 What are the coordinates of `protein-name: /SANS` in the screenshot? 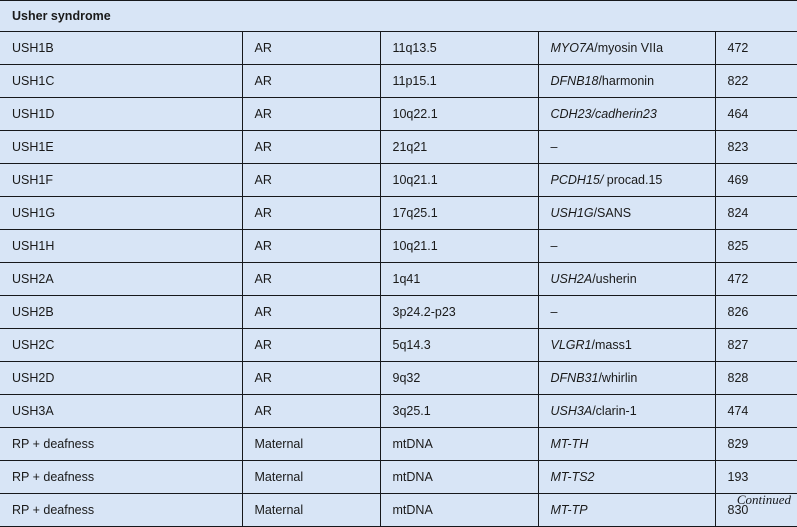 It's located at (612, 213).